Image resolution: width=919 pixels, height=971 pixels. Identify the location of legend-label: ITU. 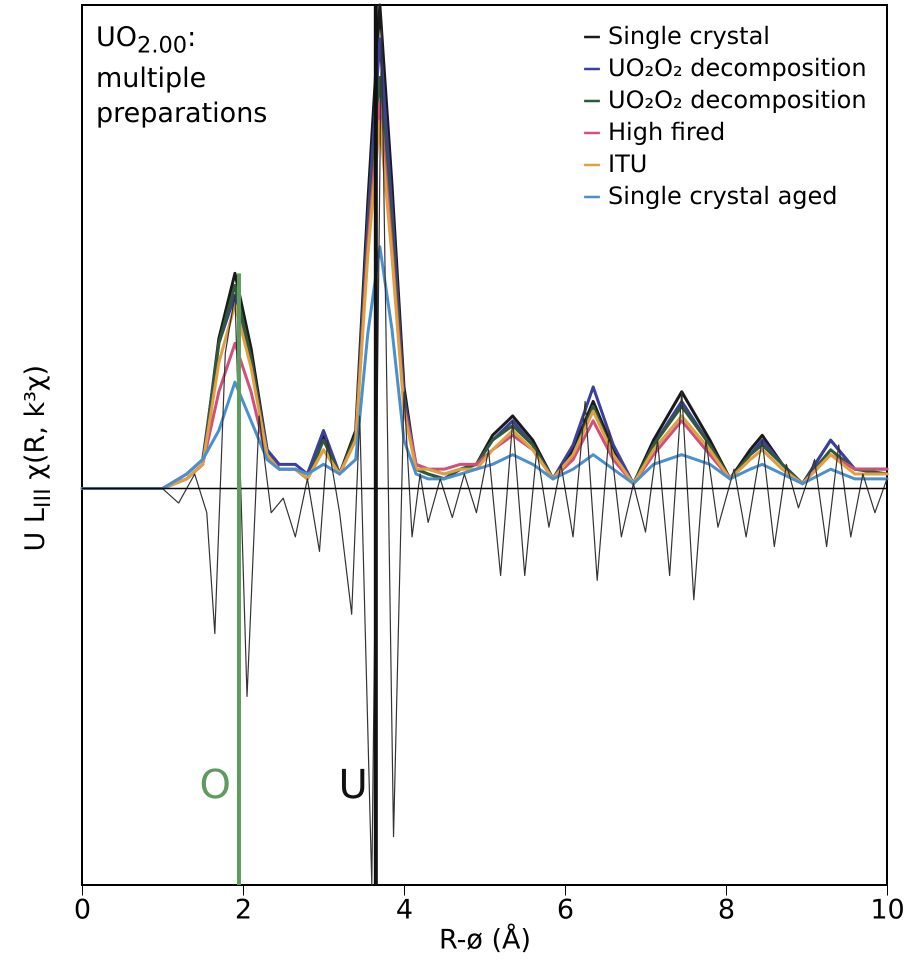
(628, 164).